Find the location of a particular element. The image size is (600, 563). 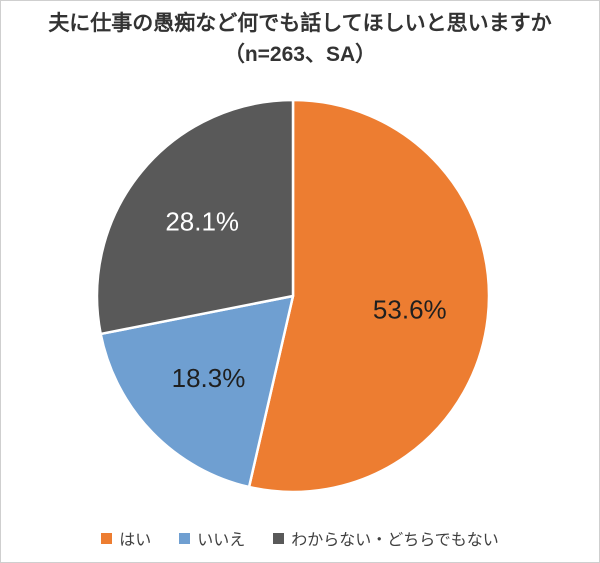

legend-item-no: いいえ is located at coordinates (212, 538).